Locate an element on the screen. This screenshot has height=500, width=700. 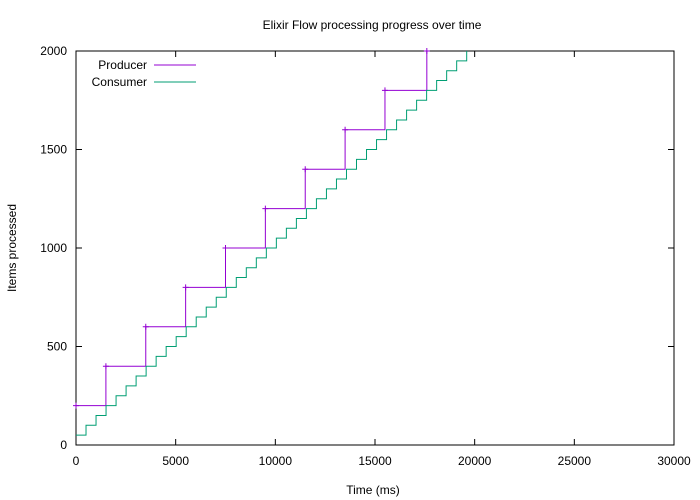
x-tick-label: 0 is located at coordinates (76, 461).